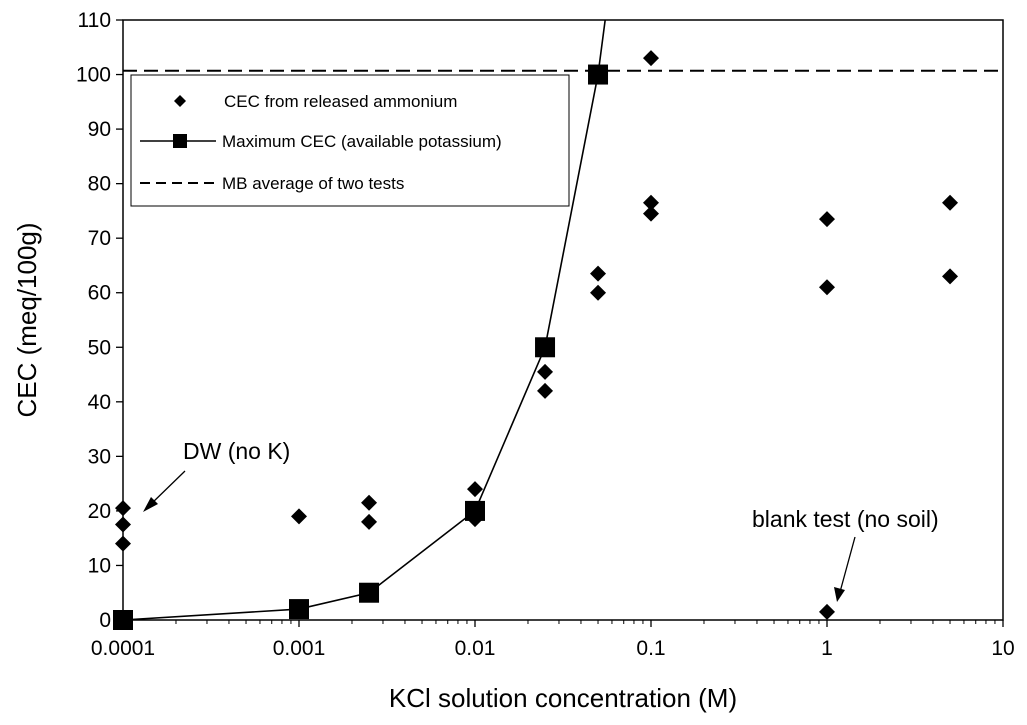  What do you see at coordinates (94, 20) in the screenshot?
I see `y-tick-label: 110` at bounding box center [94, 20].